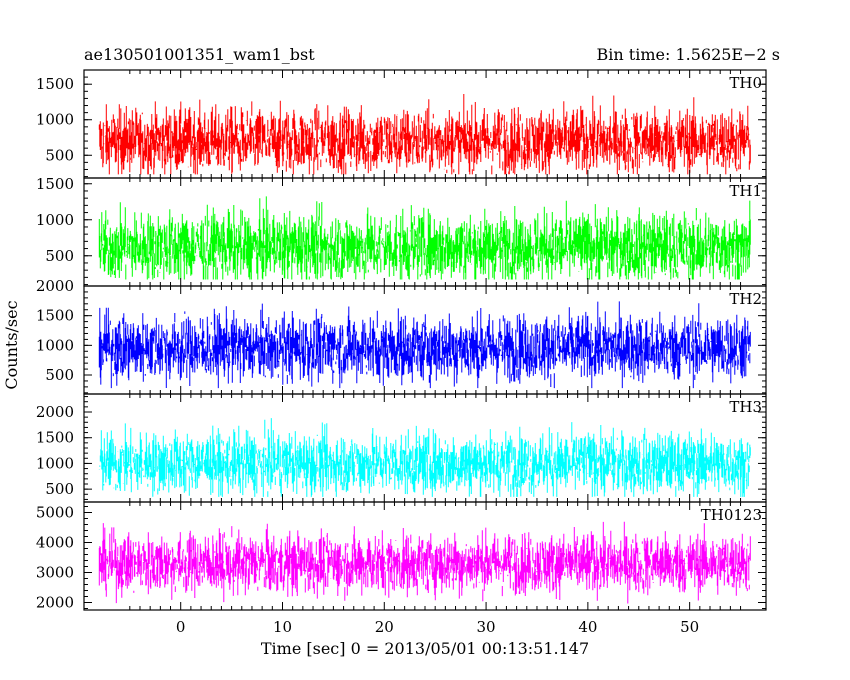 The height and width of the screenshot is (680, 850). What do you see at coordinates (55, 573) in the screenshot?
I see `y-tick-label: 3000` at bounding box center [55, 573].